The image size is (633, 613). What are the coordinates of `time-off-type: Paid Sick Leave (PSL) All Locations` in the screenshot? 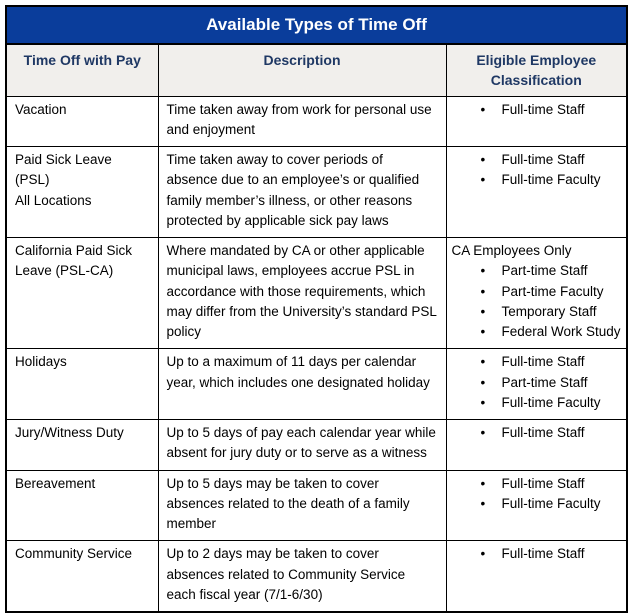 It's located at (82, 192).